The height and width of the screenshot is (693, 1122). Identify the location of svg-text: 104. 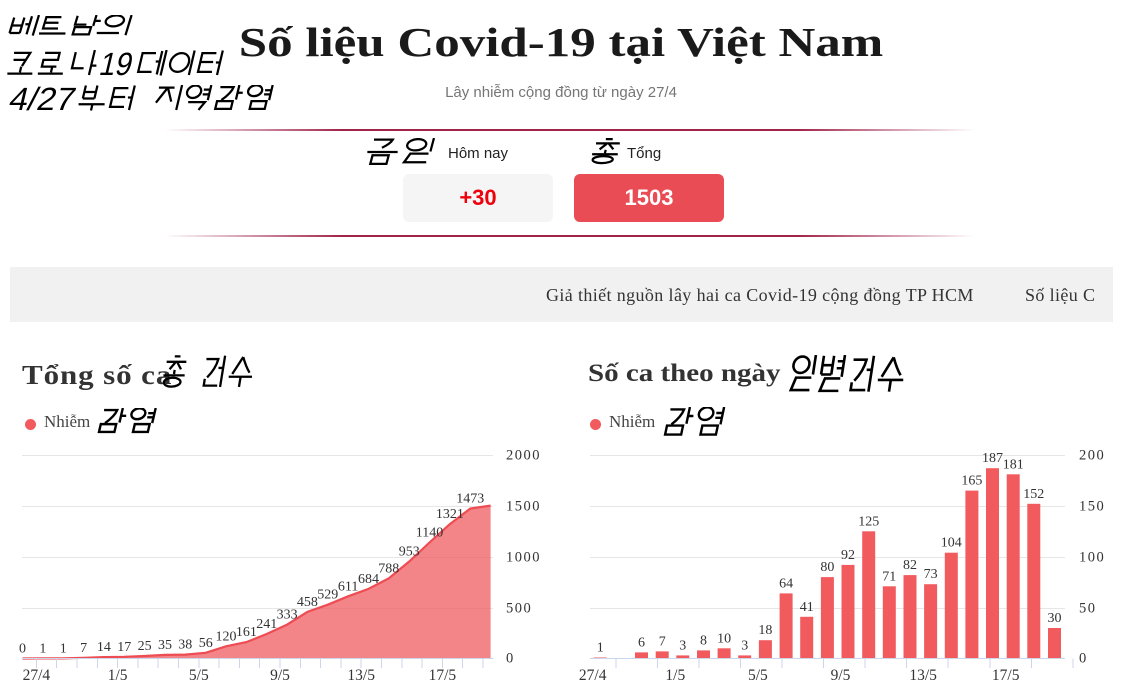
(951, 543).